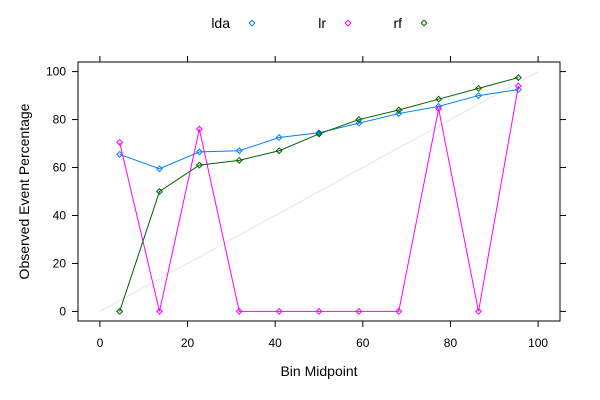 The height and width of the screenshot is (400, 600). Describe the element at coordinates (348, 23) in the screenshot. I see `legend-marker-lr` at that location.